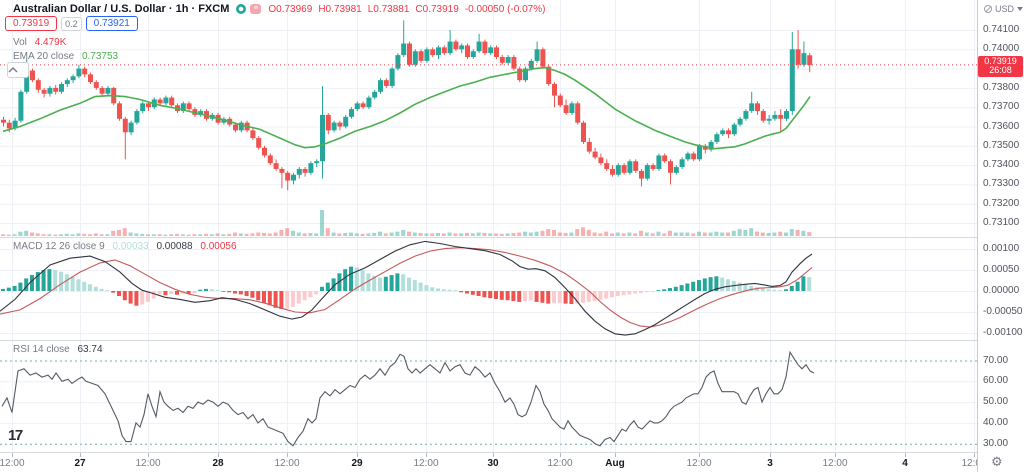 The image size is (1024, 472). I want to click on notes-icon: ≡, so click(256, 9).